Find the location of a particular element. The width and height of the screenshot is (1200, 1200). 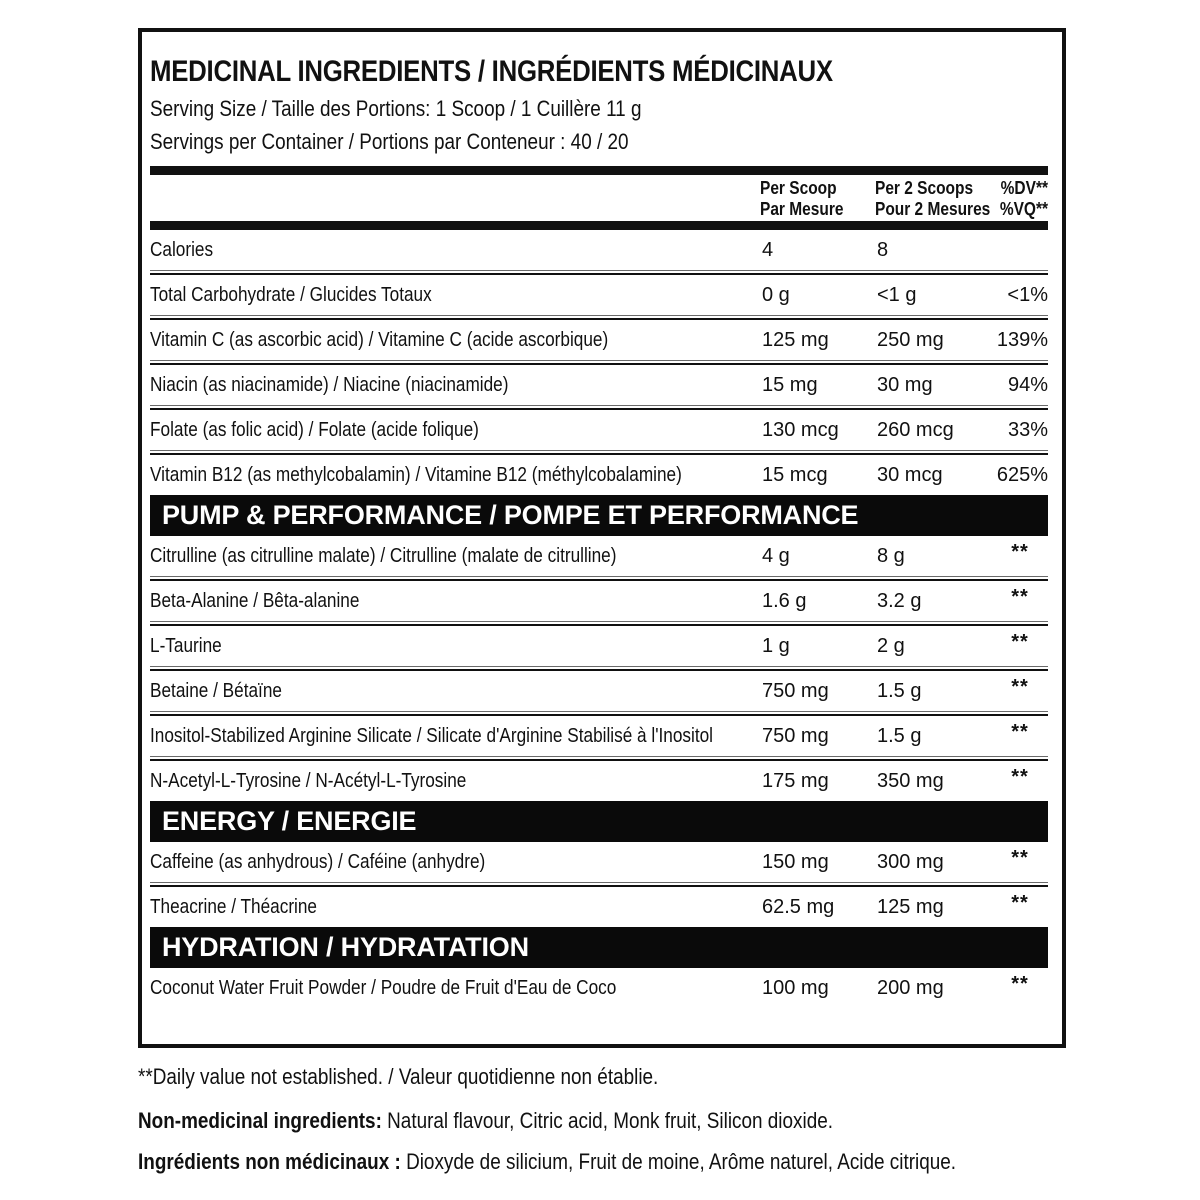

per-scoop-value: 150 mg is located at coordinates (795, 861).